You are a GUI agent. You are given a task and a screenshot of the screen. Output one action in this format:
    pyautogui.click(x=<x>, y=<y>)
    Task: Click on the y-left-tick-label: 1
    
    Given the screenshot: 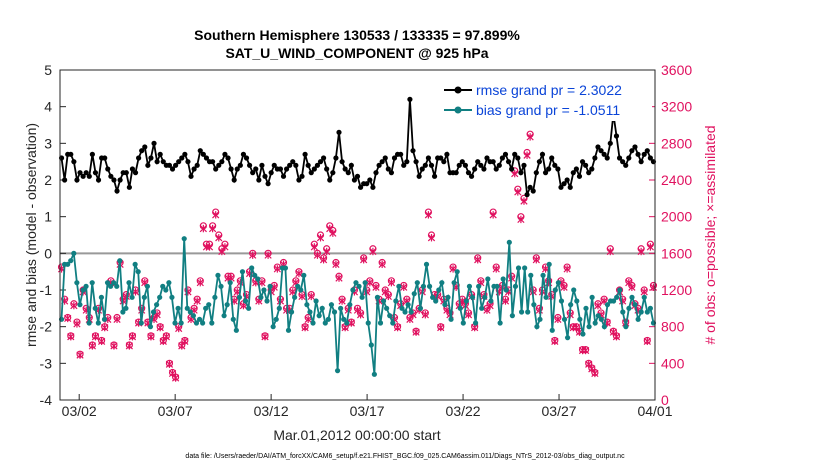 What is the action you would take?
    pyautogui.click(x=48, y=217)
    